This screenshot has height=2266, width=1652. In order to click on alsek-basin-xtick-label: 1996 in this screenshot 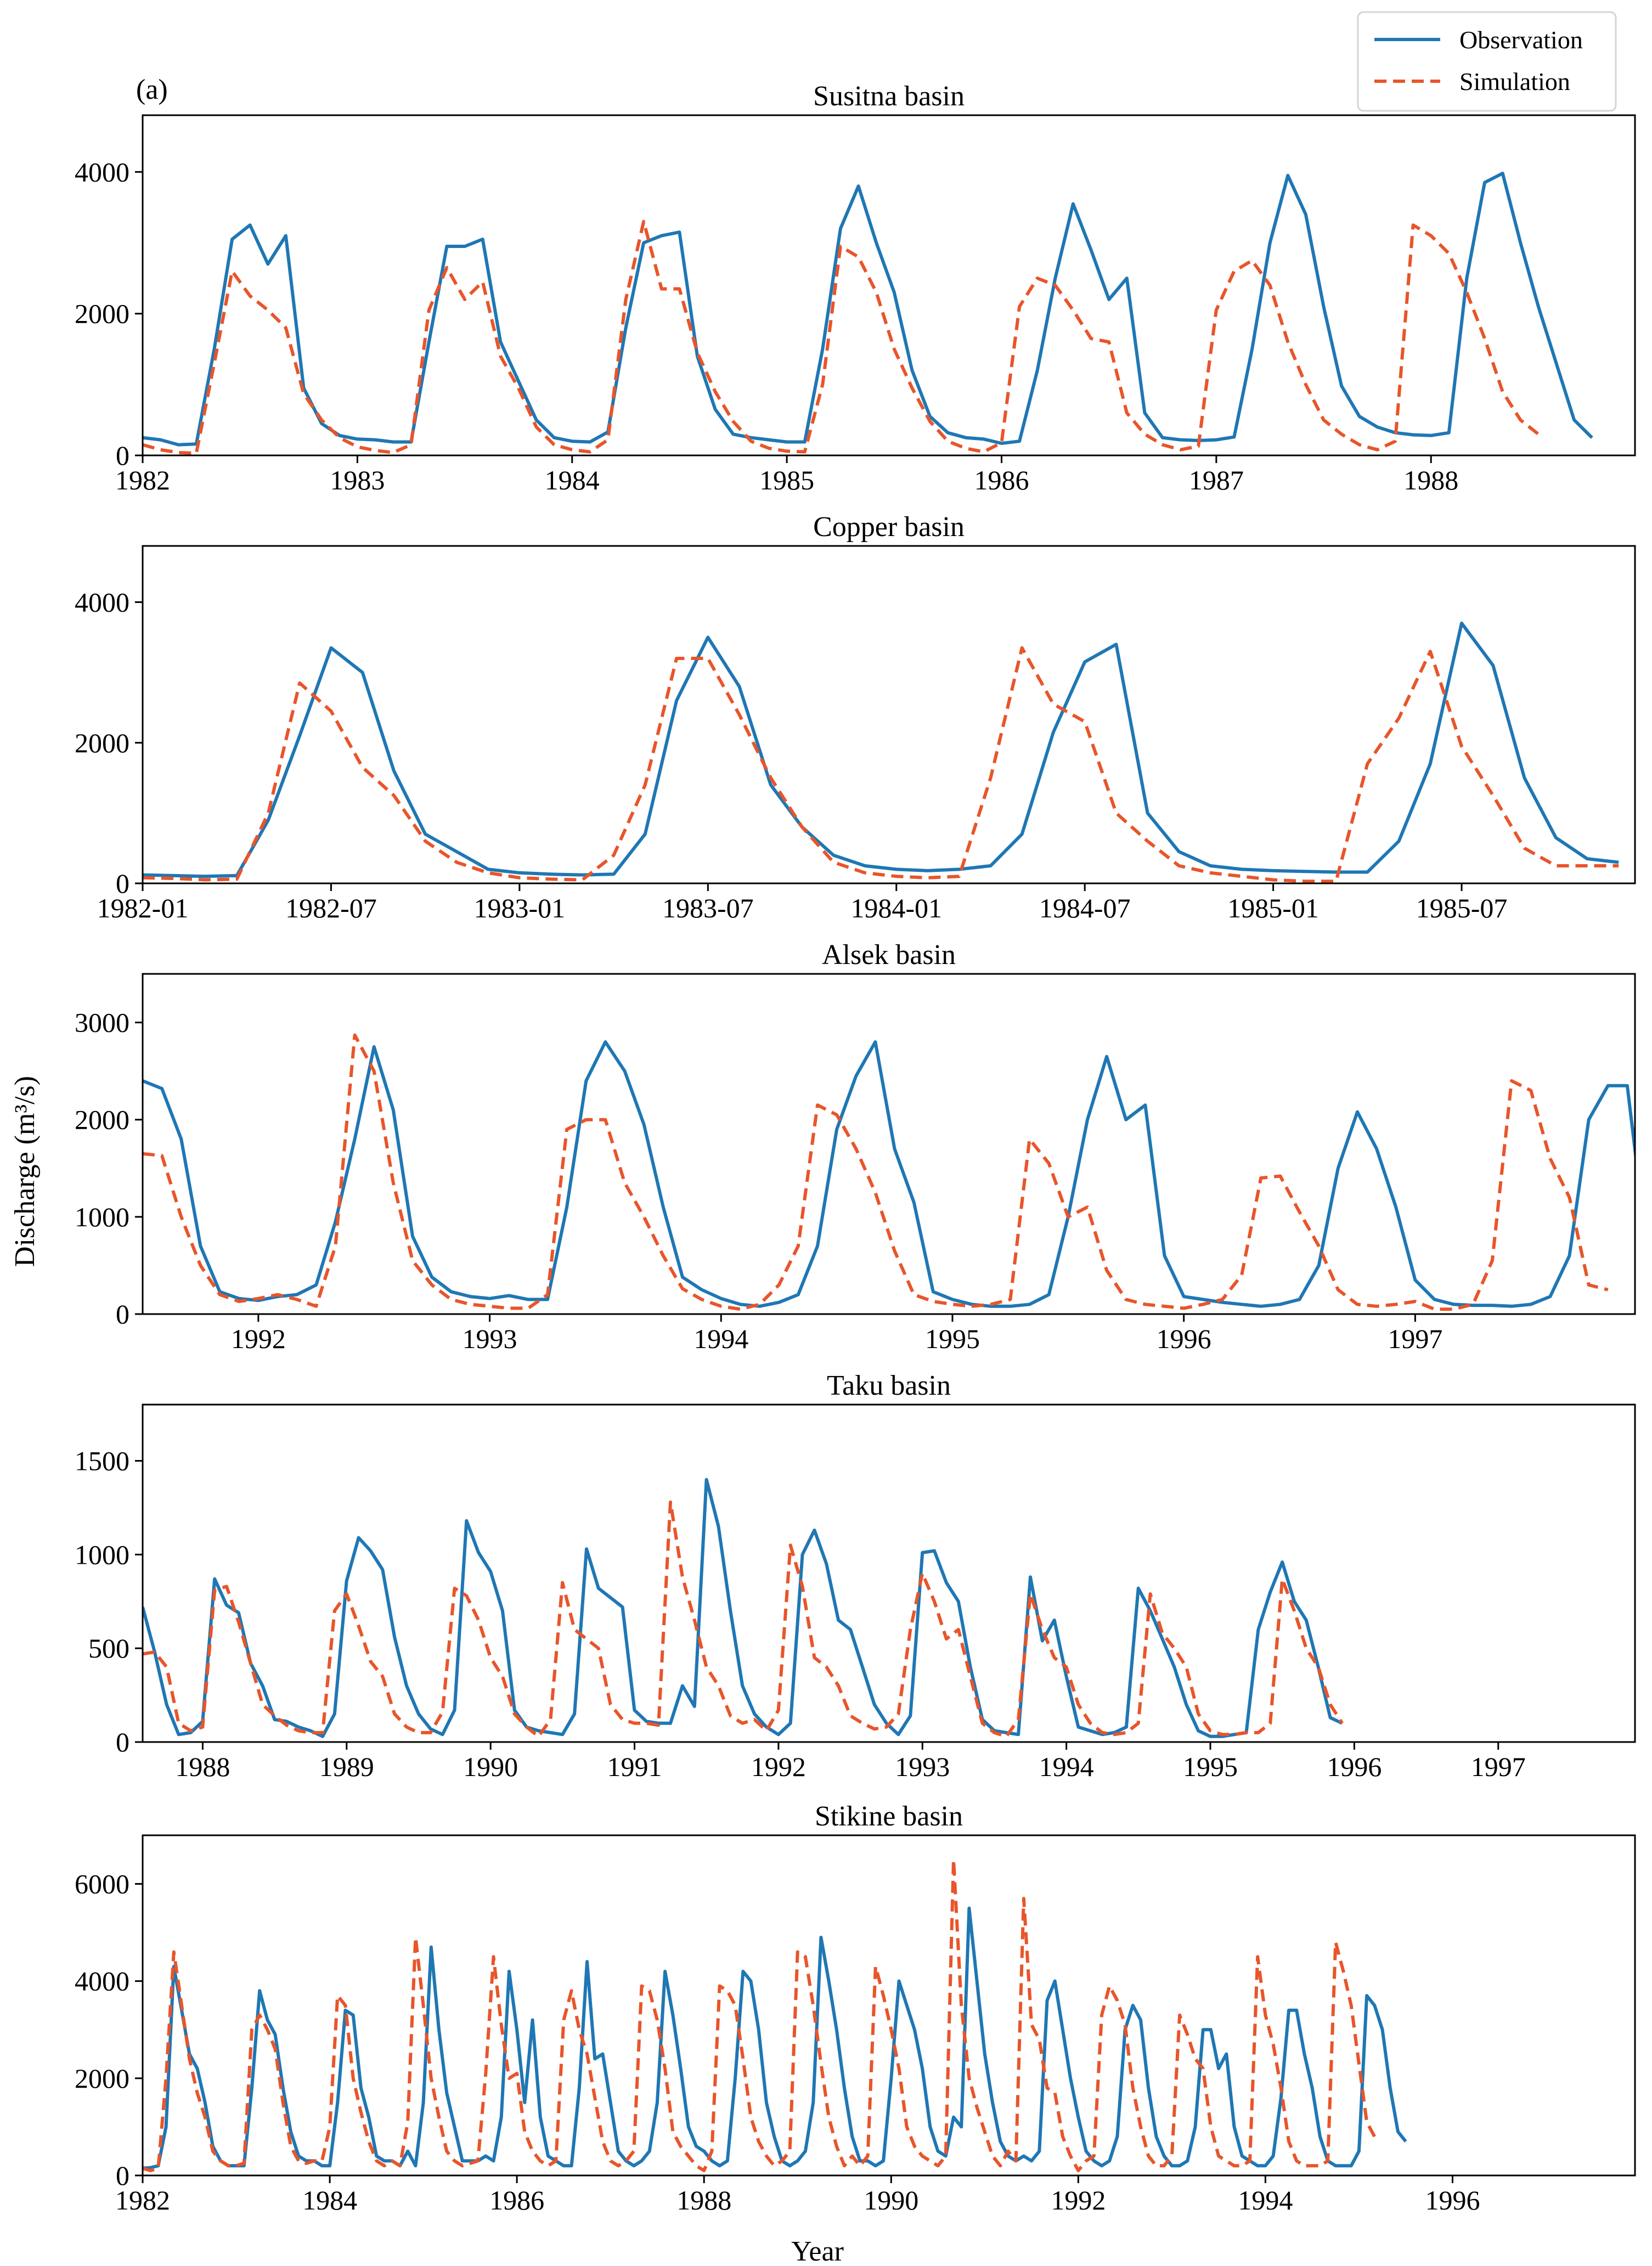, I will do `click(1184, 1338)`.